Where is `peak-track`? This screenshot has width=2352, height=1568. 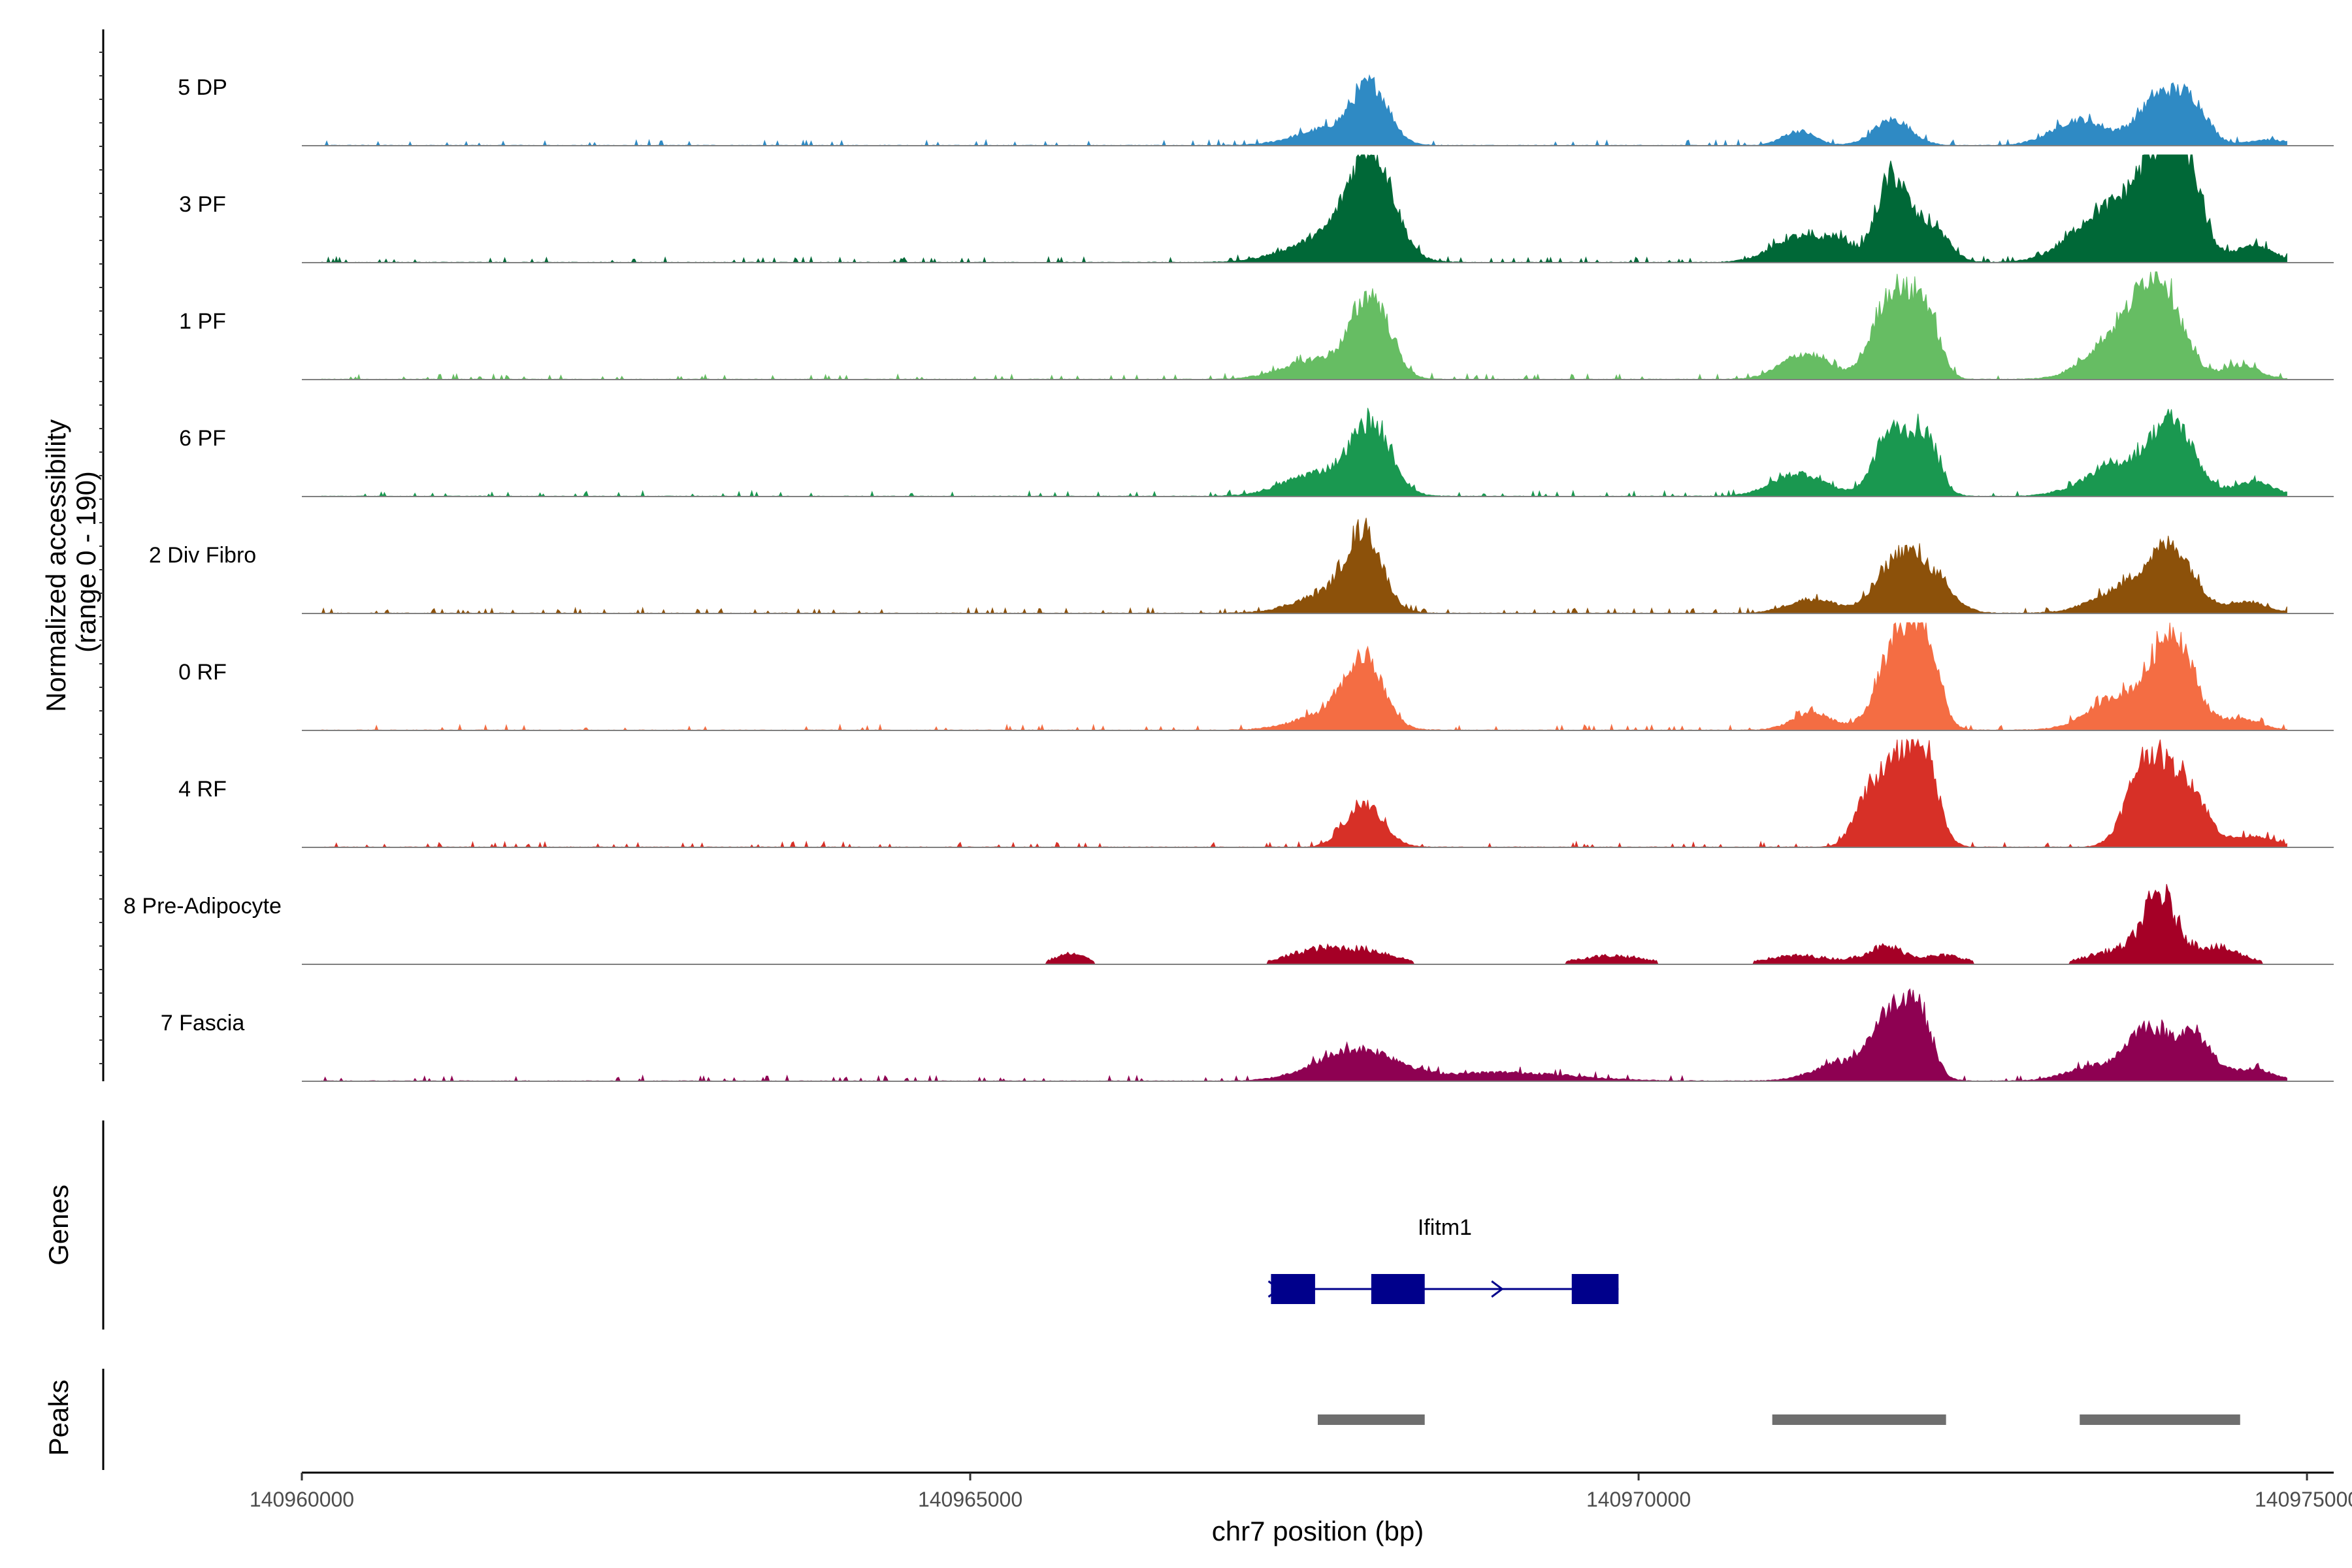 peak-track is located at coordinates (1779, 1419).